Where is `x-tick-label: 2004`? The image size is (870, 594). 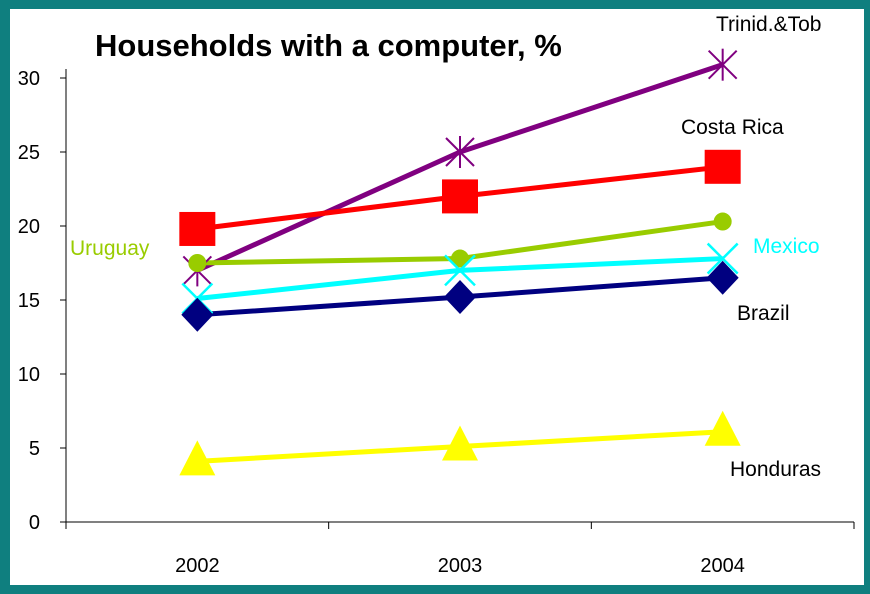 x-tick-label: 2004 is located at coordinates (722, 566).